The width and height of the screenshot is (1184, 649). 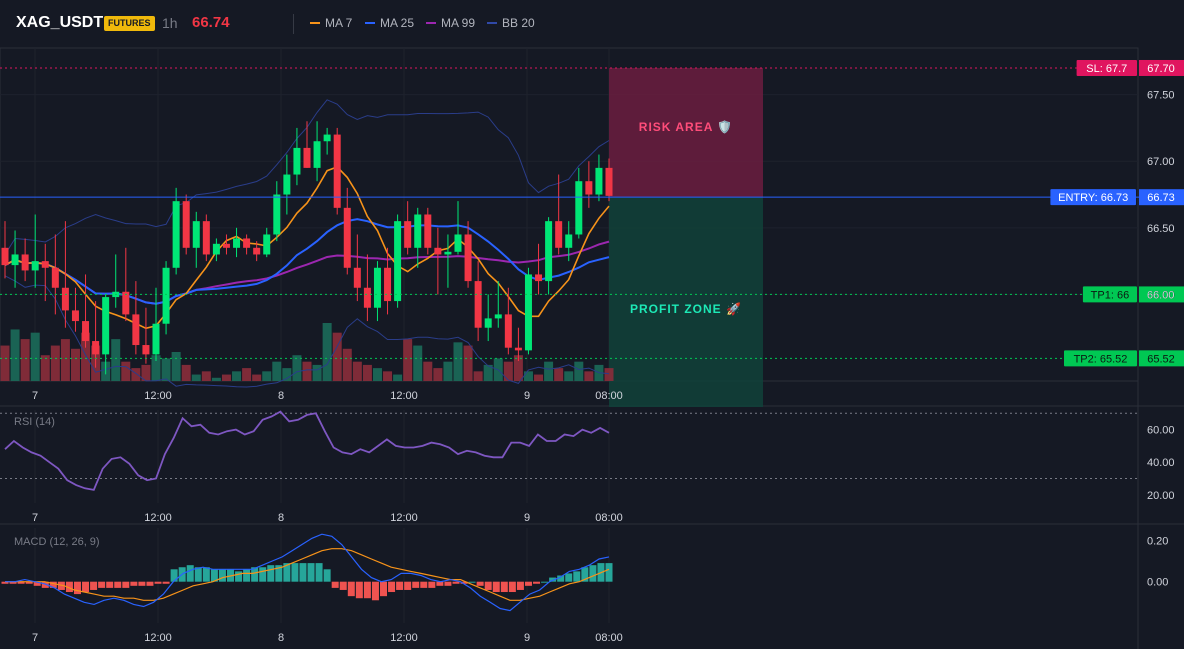 I want to click on level-axis-text-sl: 67.70, so click(x=1161, y=69).